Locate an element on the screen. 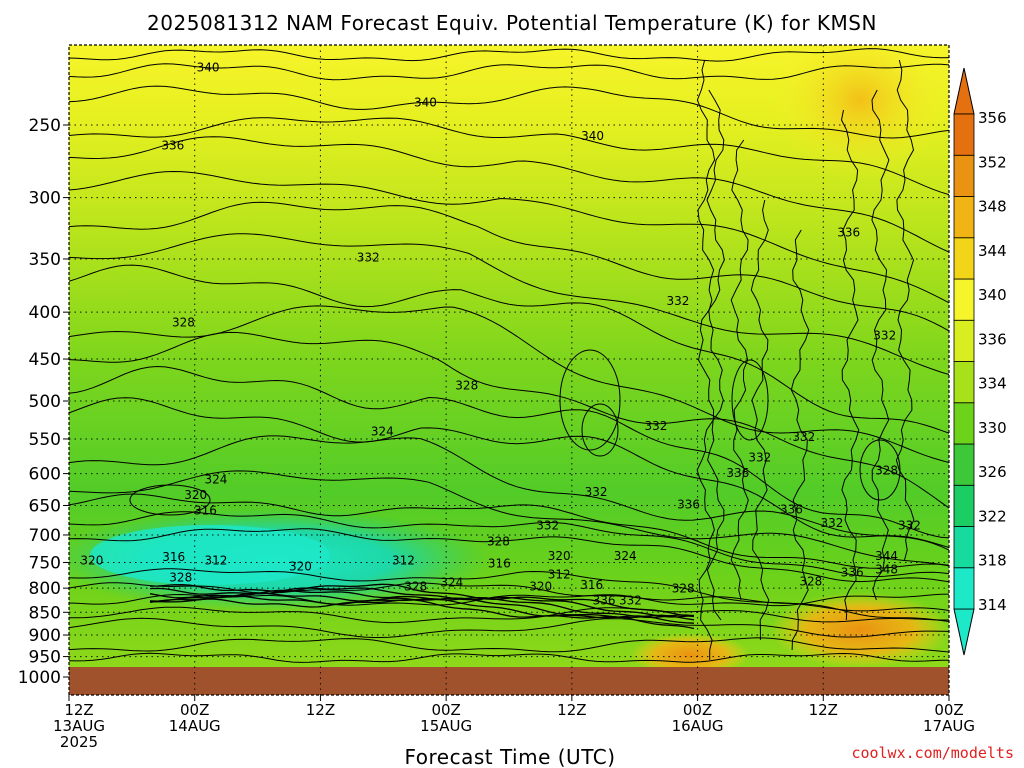 The width and height of the screenshot is (1024, 768). colorbar-label: 318 is located at coordinates (992, 561).